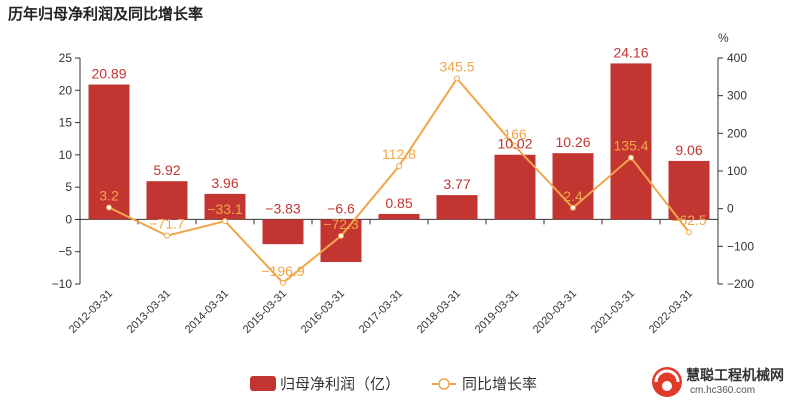 This screenshot has height=400, width=800. Describe the element at coordinates (224, 183) in the screenshot. I see `bar-value-label: 3.96` at that location.